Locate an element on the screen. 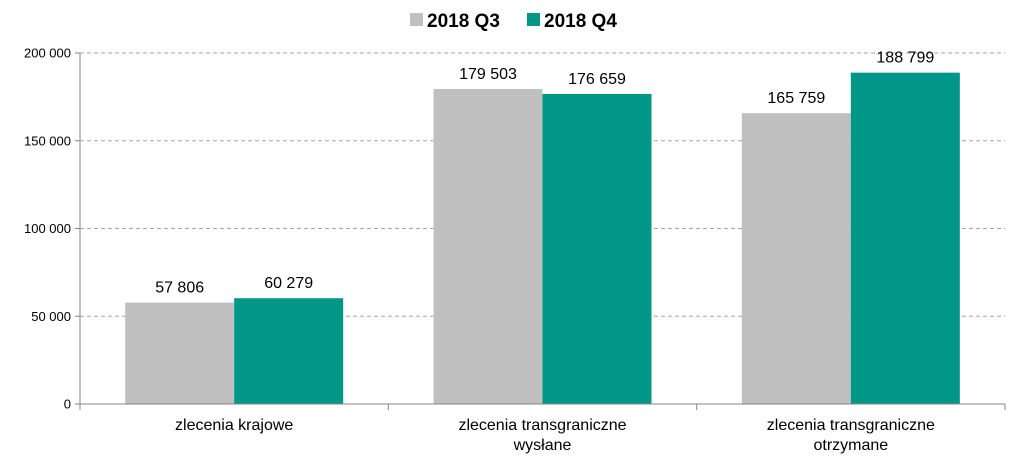 The height and width of the screenshot is (462, 1024). y-tick-label: 0 is located at coordinates (67, 404).